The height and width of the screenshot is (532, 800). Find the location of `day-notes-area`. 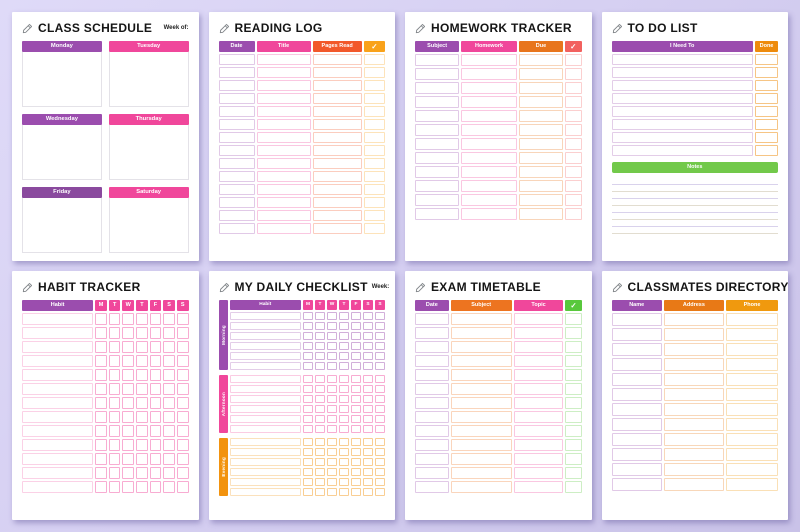

day-notes-area is located at coordinates (148, 225).